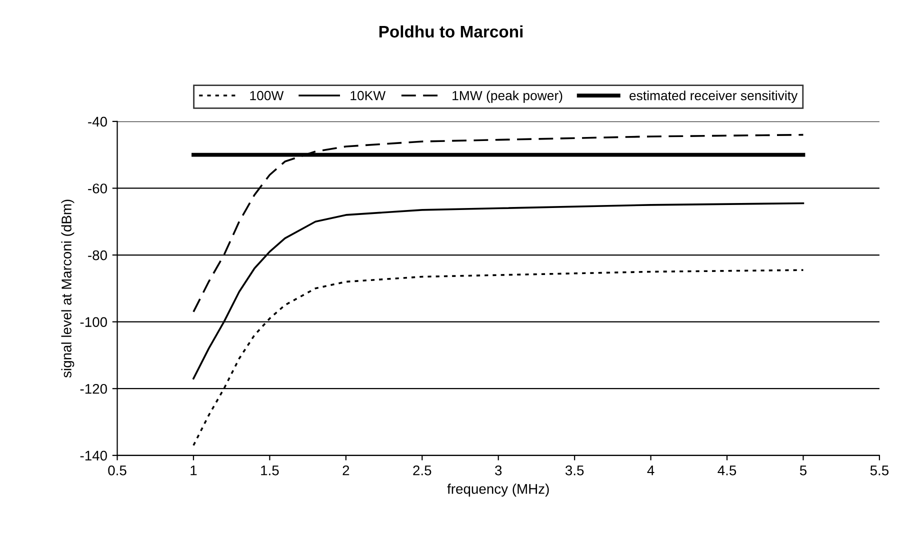 This screenshot has height=552, width=902. I want to click on x-tick-label: 4, so click(650, 471).